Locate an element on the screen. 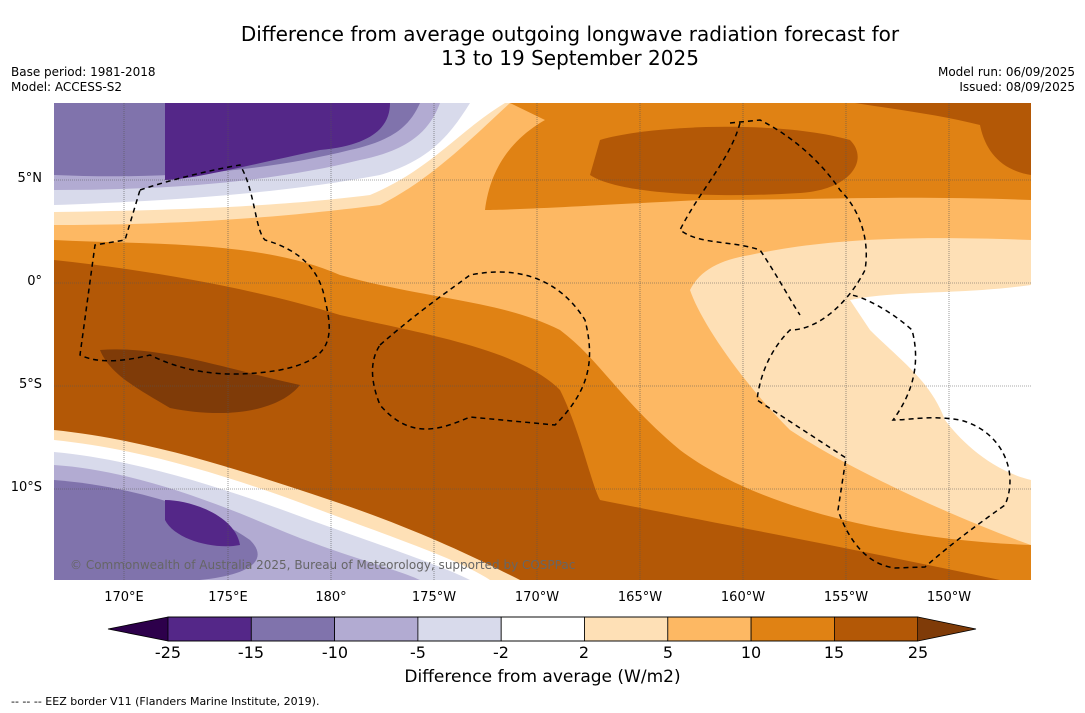 The height and width of the screenshot is (713, 1085). field-neutral-east is located at coordinates (940, 382).